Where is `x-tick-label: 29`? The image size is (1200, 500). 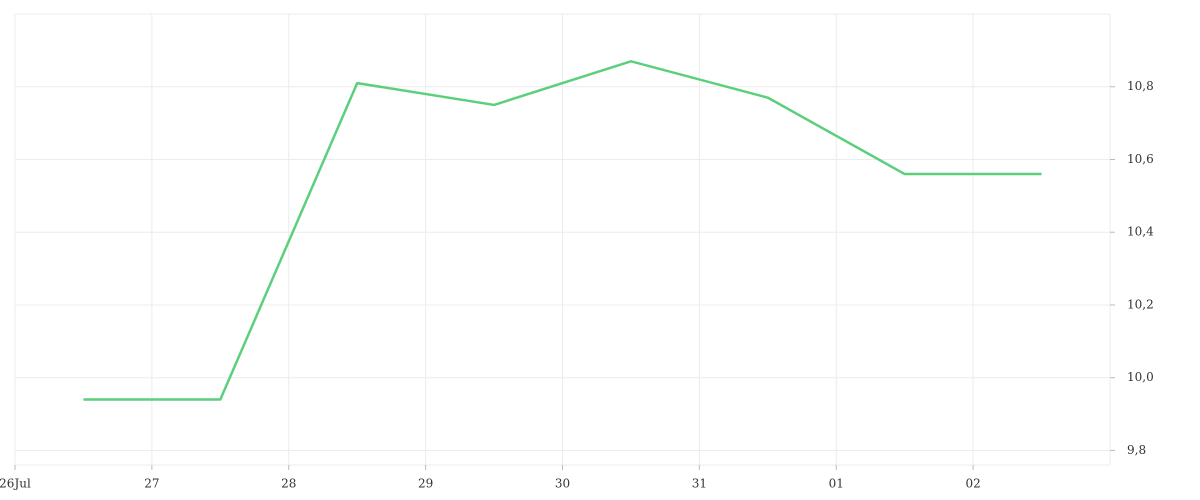
x-tick-label: 29 is located at coordinates (425, 484).